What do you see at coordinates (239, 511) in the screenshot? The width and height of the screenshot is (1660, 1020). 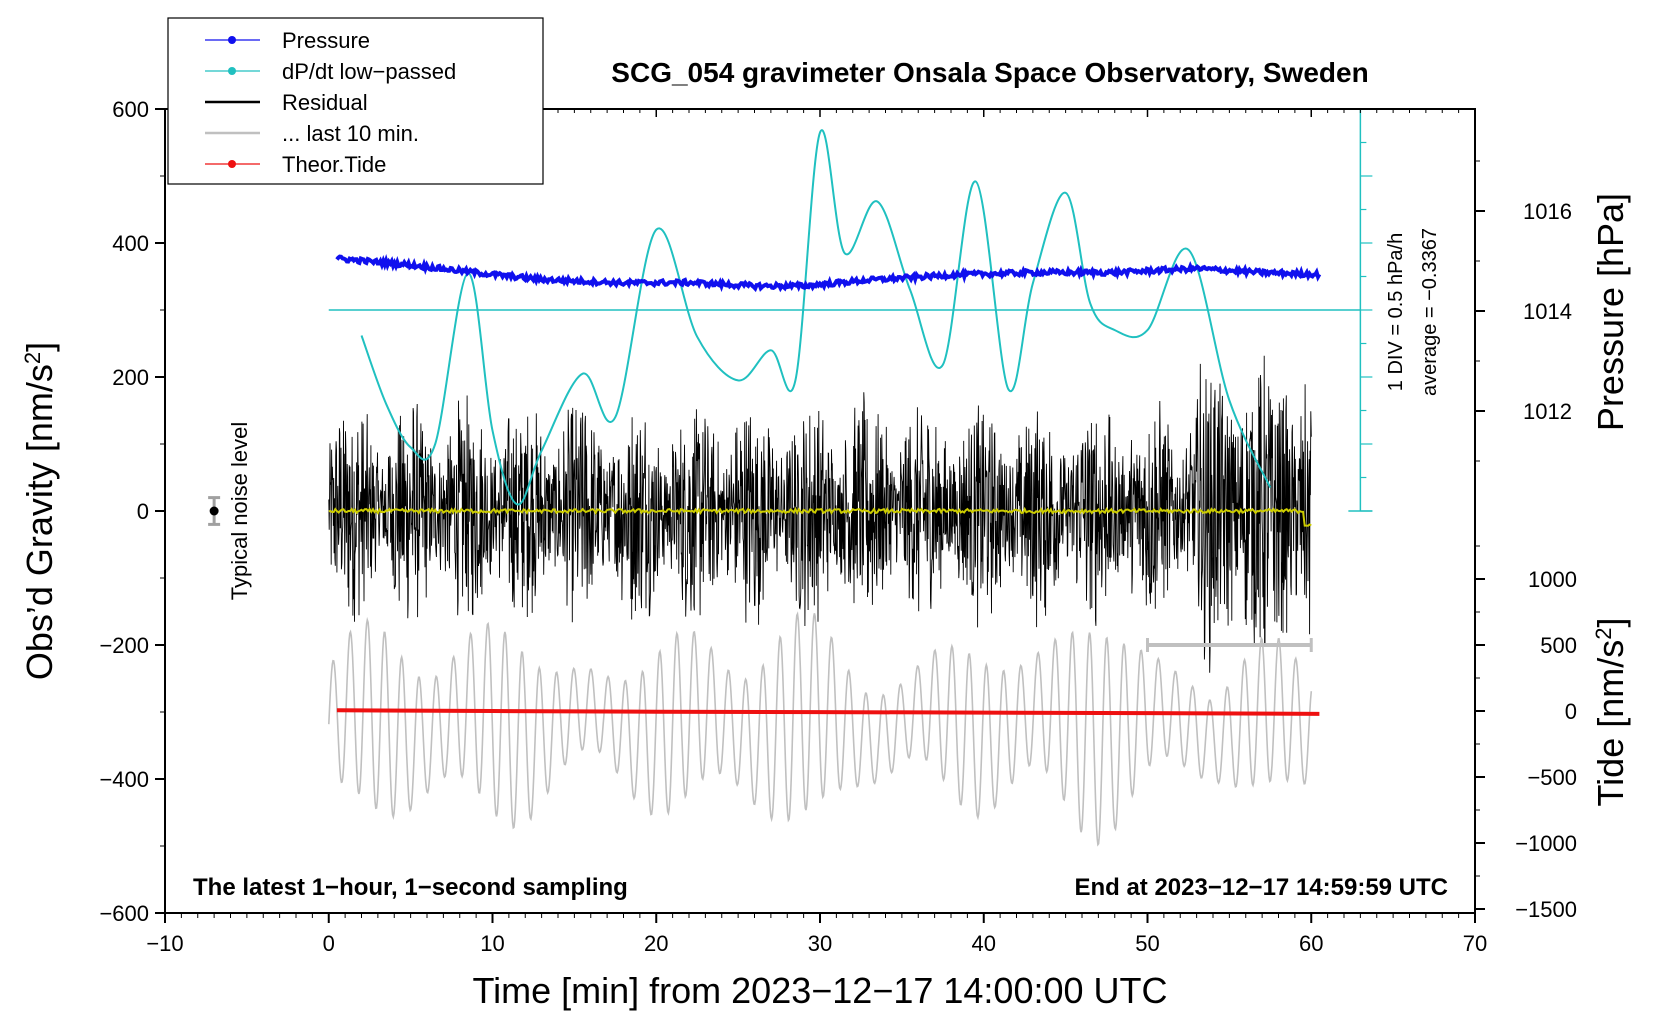 I see `noise-label: Typical noise level` at bounding box center [239, 511].